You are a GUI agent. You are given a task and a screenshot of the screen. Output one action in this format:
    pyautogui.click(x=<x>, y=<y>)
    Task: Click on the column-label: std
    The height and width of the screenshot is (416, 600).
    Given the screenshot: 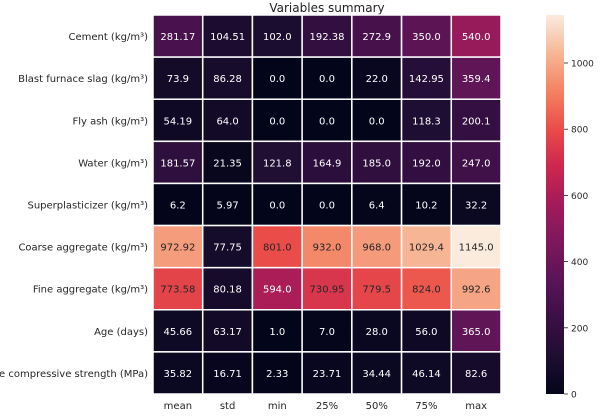 What is the action you would take?
    pyautogui.click(x=227, y=406)
    